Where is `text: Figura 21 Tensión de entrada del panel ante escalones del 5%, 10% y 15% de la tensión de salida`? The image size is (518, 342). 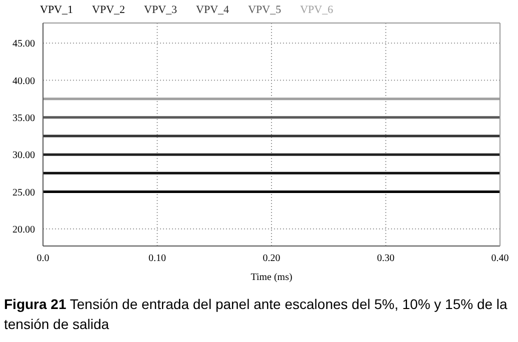 text: Figura 21 Tensión de entrada del panel ante escalones del 5%, 10% y 15% de la tensión de salida is located at coordinates (256, 314).